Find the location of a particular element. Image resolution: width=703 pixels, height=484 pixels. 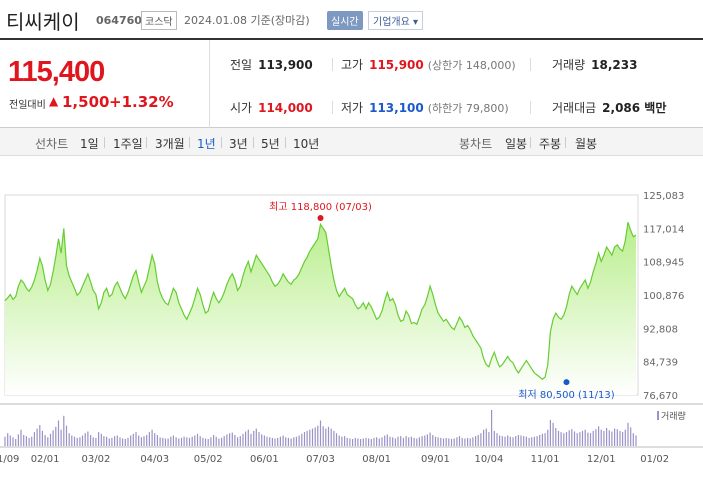

tab-monthly-candle: 월봉 is located at coordinates (586, 144).